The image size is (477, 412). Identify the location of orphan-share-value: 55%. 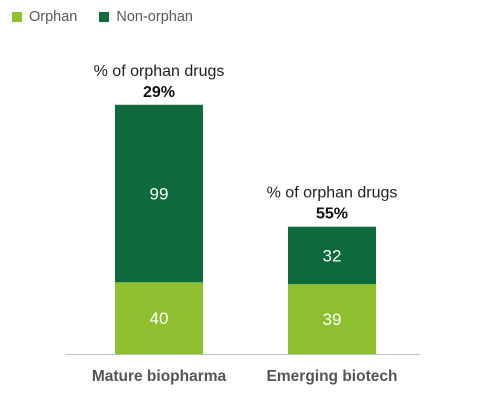
(332, 214).